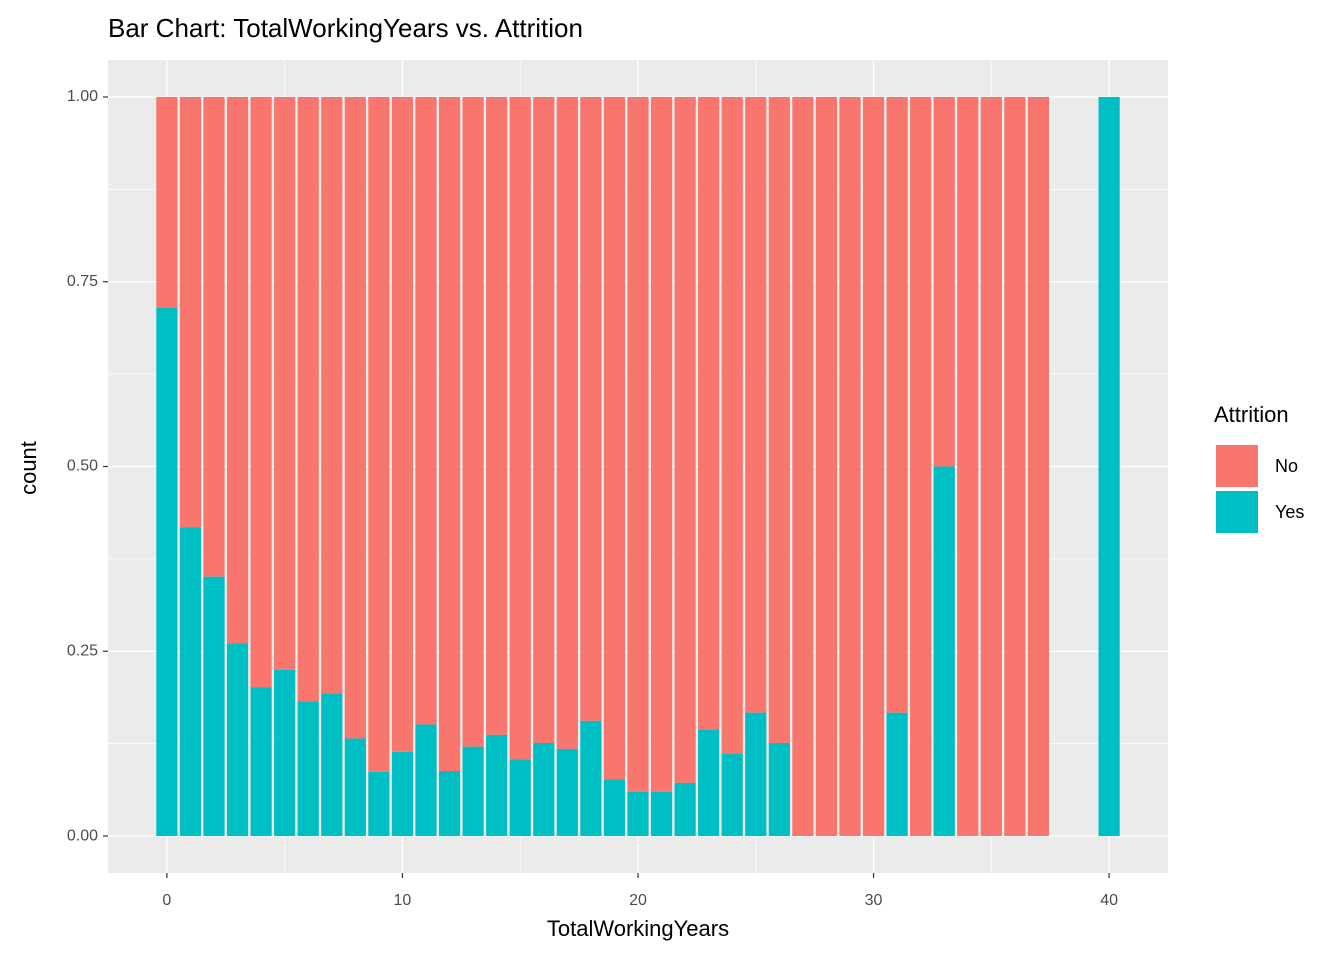 The image size is (1344, 960). What do you see at coordinates (1251, 414) in the screenshot?
I see `legend-title: Attrition` at bounding box center [1251, 414].